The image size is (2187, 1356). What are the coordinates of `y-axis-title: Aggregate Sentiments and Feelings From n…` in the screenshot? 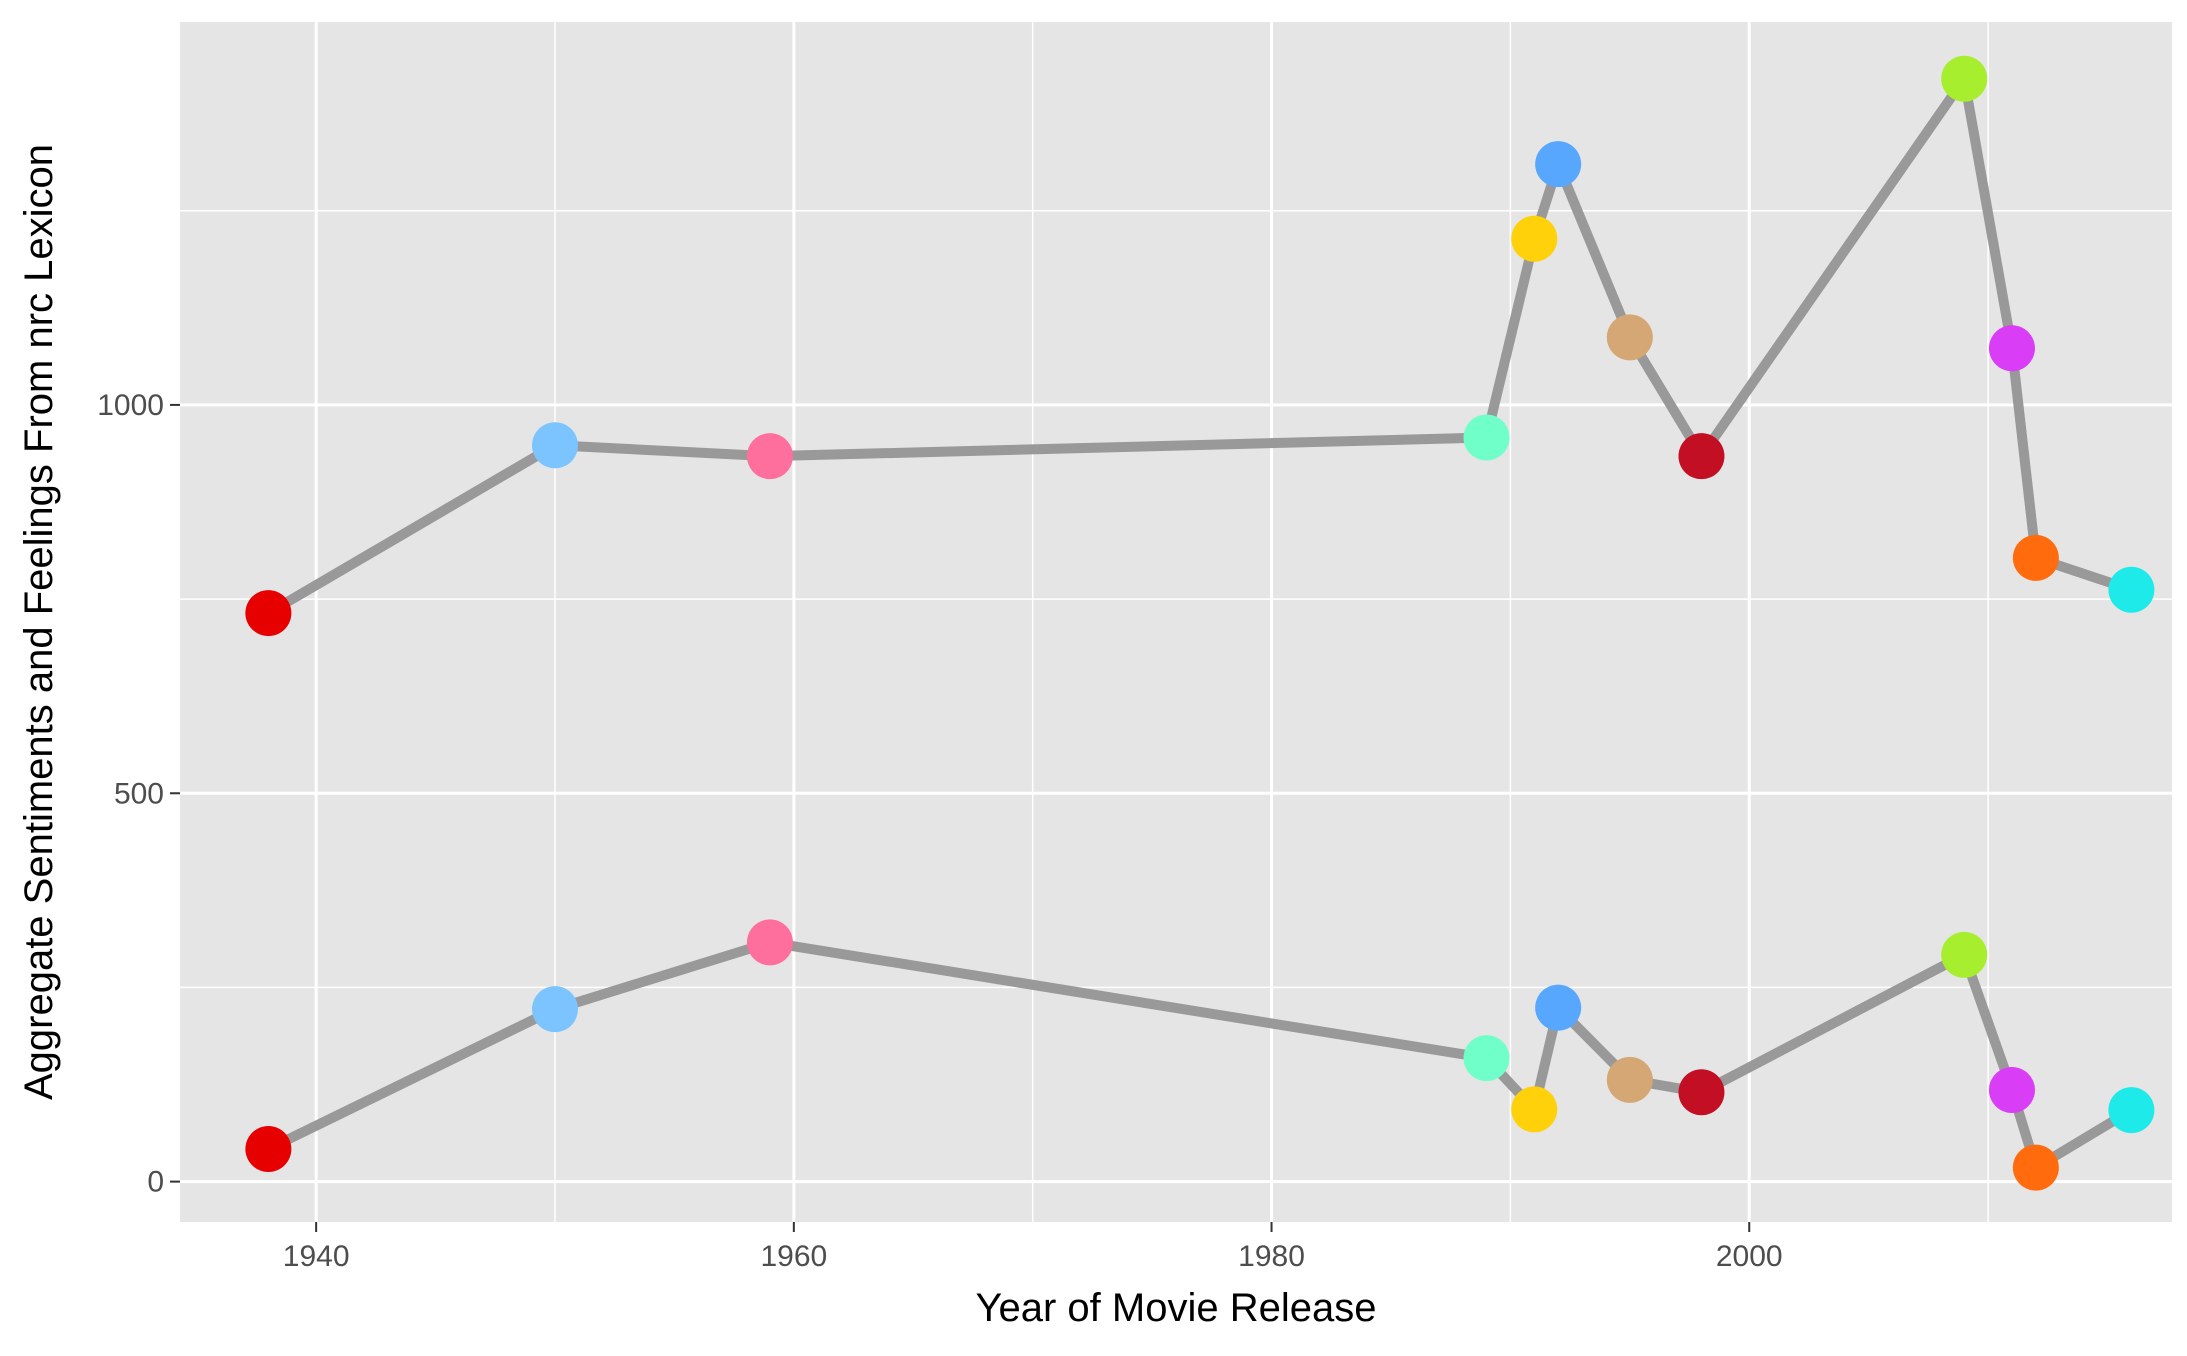 It's located at (39, 622).